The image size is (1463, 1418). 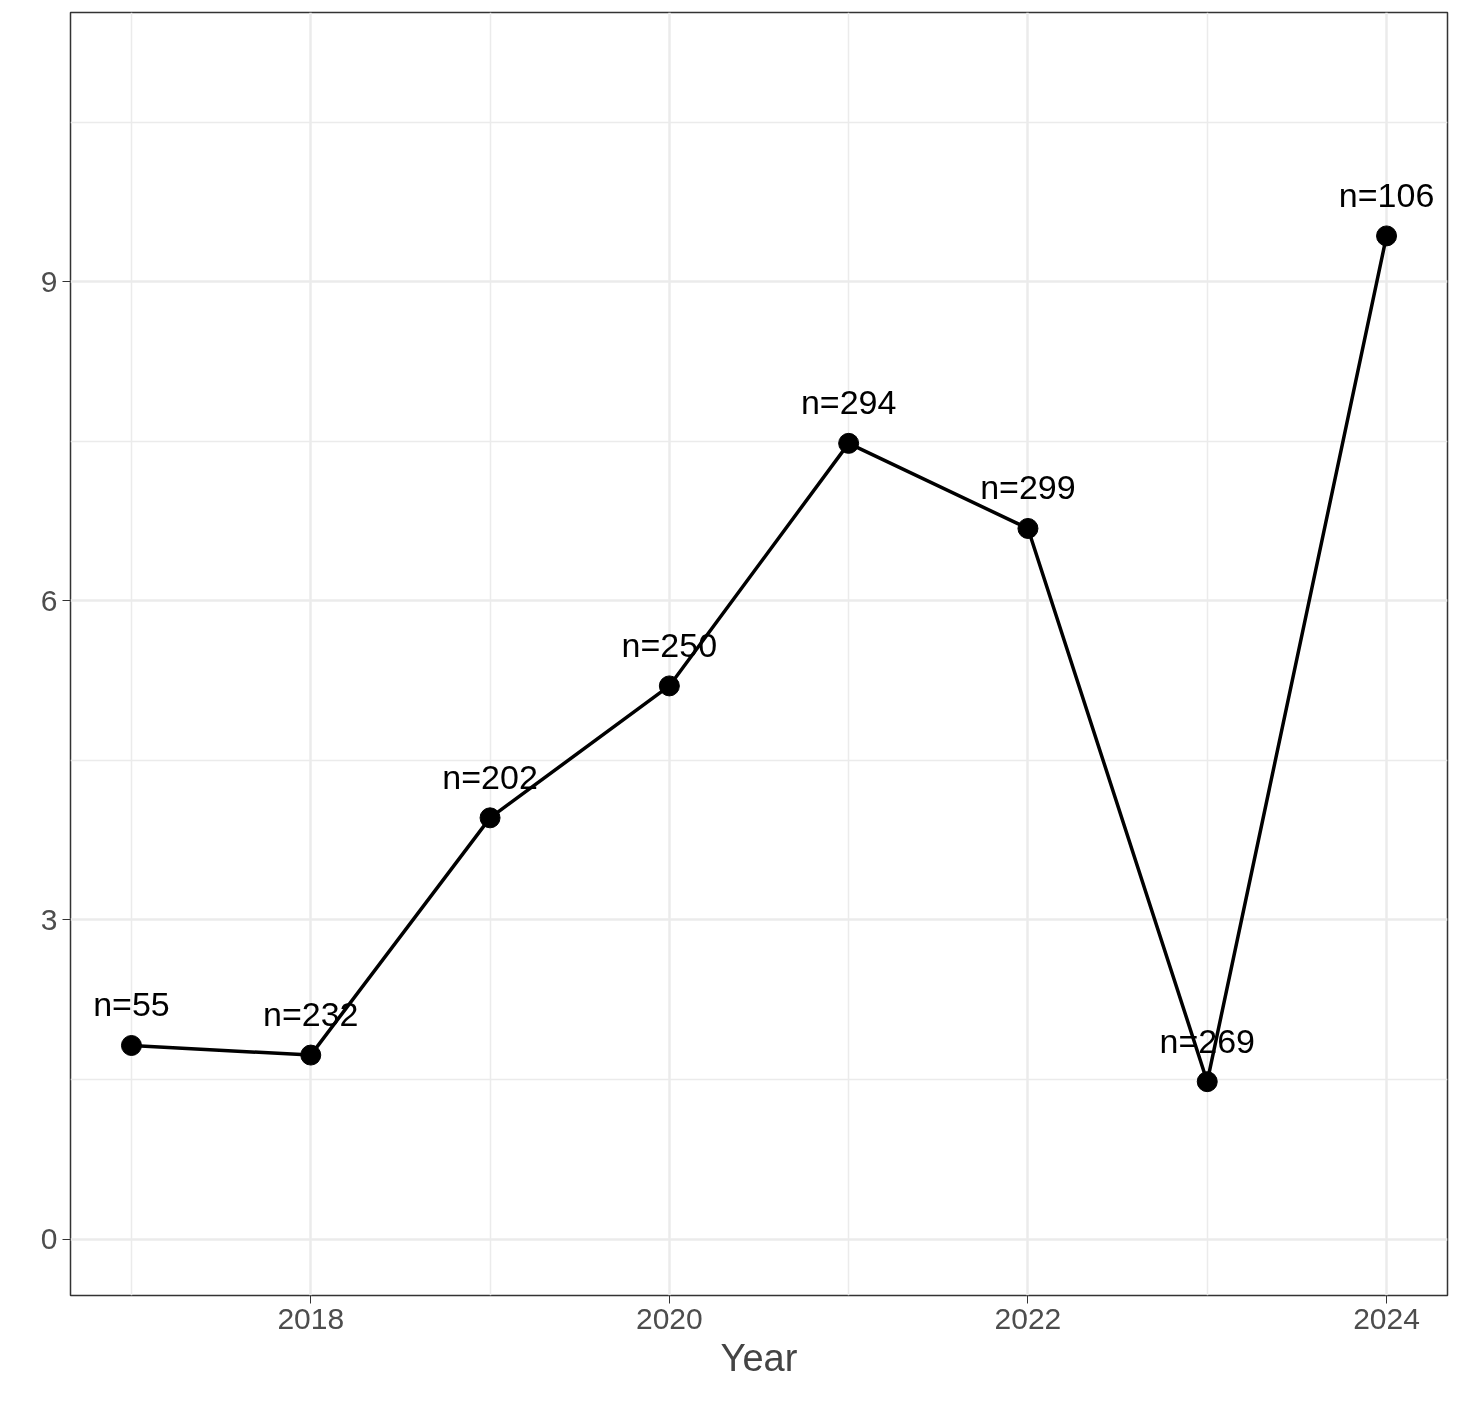 I want to click on y-tick-label: 9, so click(x=49, y=281).